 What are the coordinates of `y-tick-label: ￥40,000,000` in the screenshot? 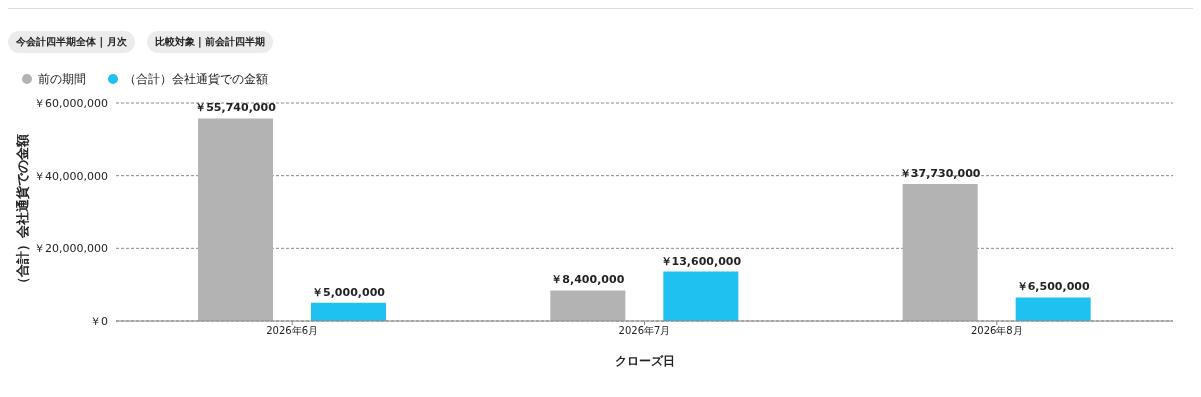 It's located at (71, 176).